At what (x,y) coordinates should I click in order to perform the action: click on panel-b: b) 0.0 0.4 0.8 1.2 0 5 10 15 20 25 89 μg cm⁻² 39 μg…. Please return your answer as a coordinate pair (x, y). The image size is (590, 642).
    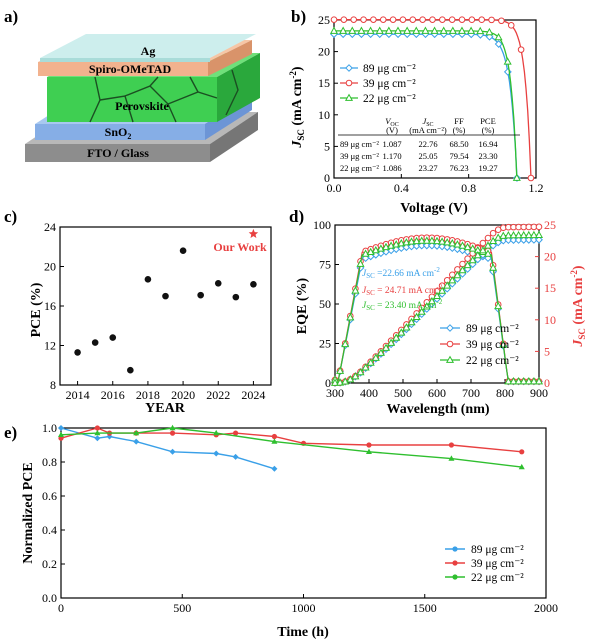
    Looking at the image, I should click on (416, 111).